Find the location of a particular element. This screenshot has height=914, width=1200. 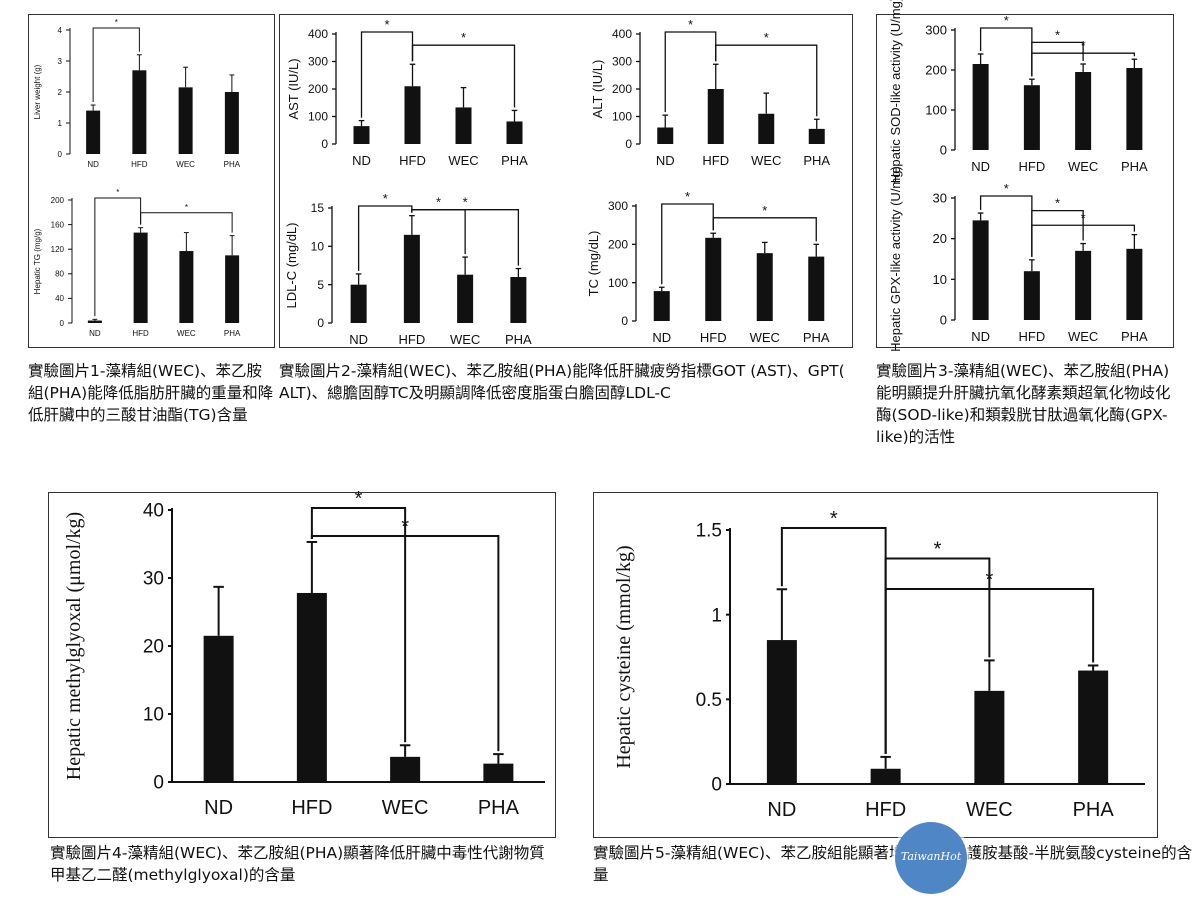

y-tick-label: 40 is located at coordinates (59, 298).